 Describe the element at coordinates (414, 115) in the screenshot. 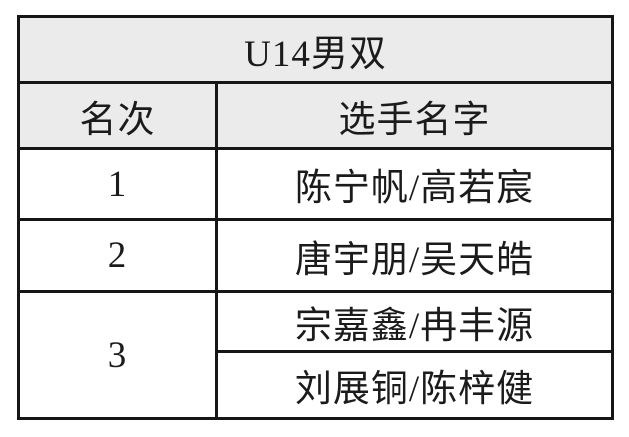

I see `column-header-players: 选手名字` at that location.